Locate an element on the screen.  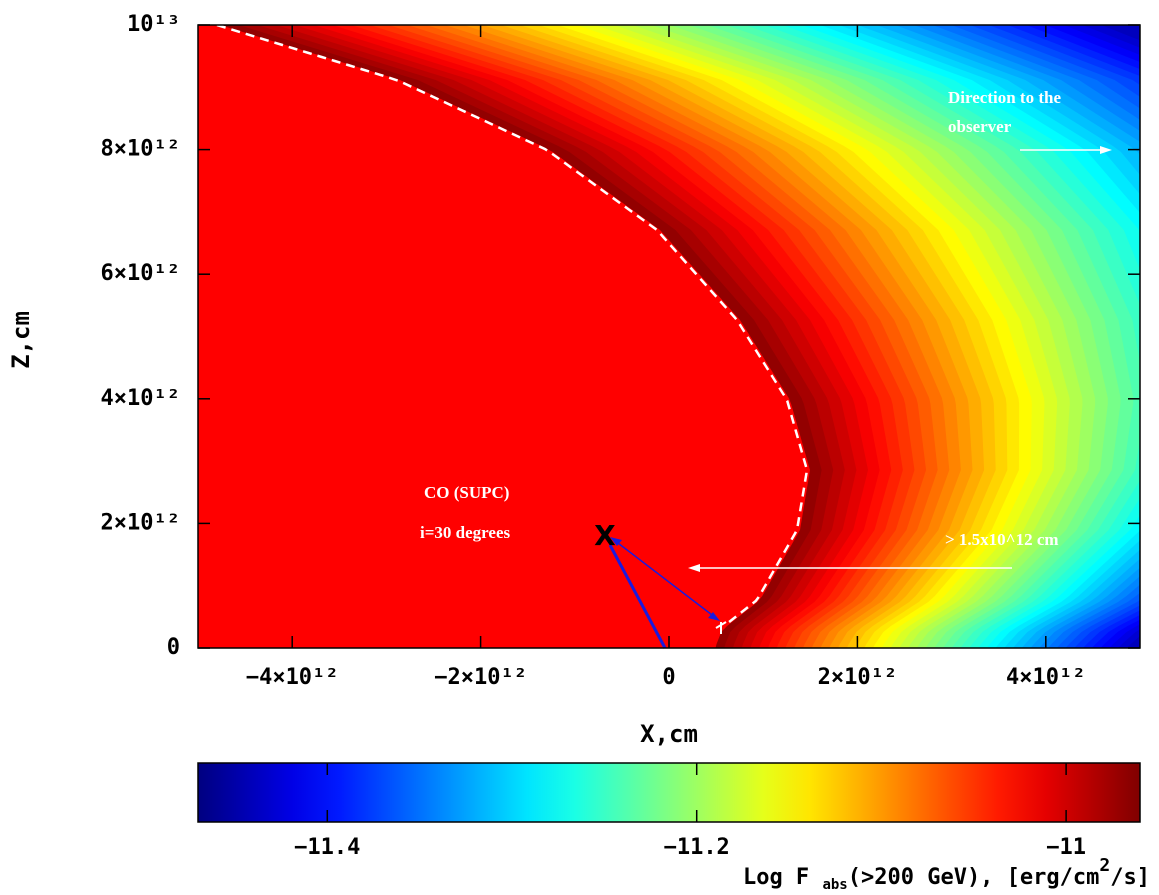
x-tick-label: 2×10¹² is located at coordinates (857, 677).